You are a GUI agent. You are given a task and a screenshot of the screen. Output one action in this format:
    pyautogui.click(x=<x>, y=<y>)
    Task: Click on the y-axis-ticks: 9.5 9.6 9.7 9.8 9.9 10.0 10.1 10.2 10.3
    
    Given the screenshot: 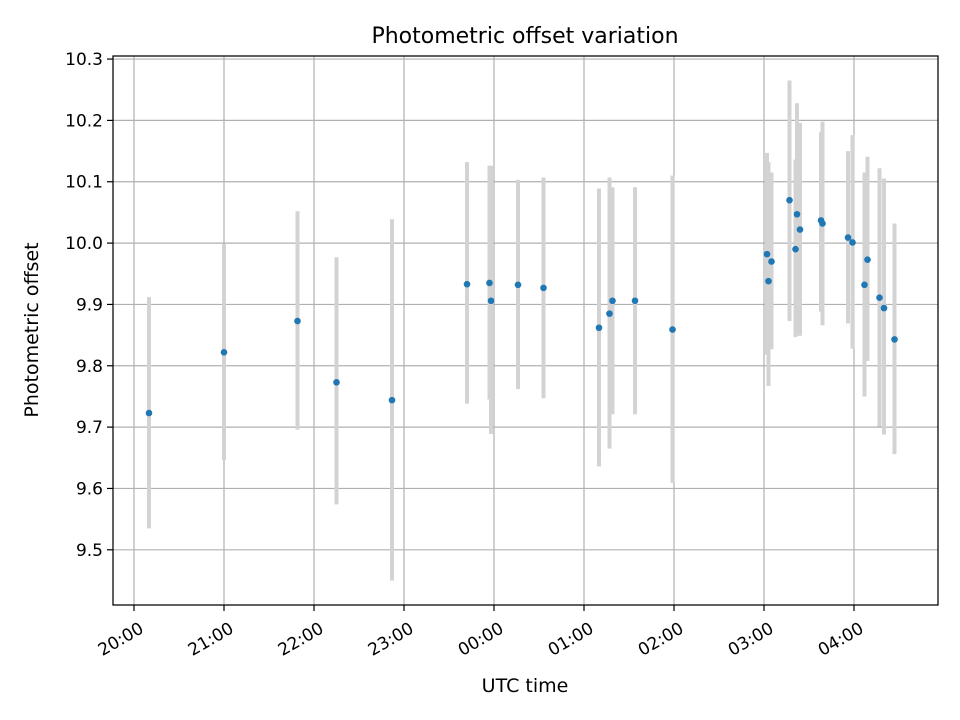 What is the action you would take?
    pyautogui.click(x=89, y=305)
    